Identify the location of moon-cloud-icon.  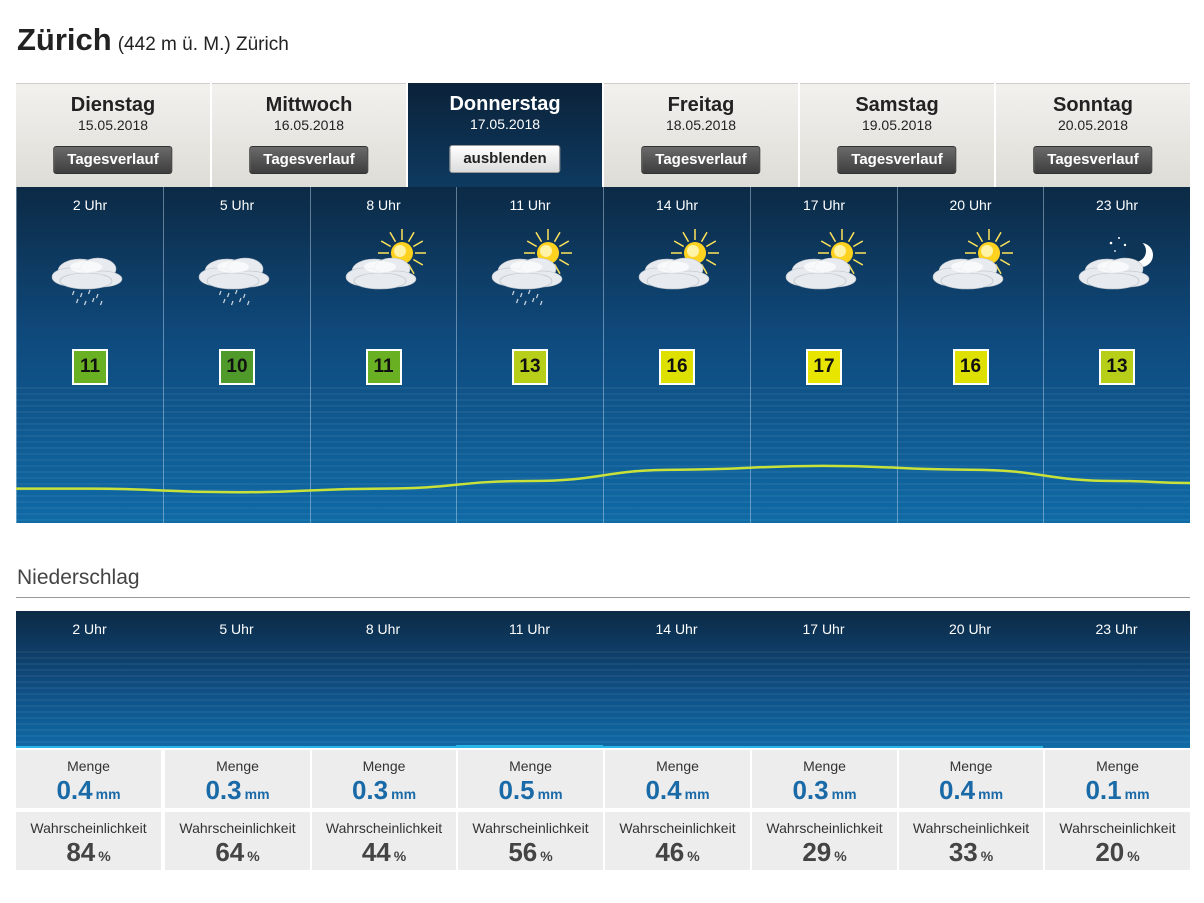
(1117, 269).